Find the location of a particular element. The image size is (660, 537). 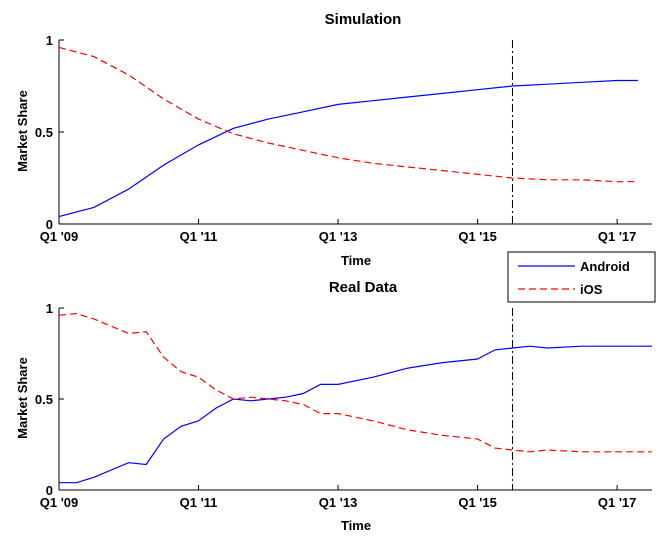

legend-box is located at coordinates (581, 277).